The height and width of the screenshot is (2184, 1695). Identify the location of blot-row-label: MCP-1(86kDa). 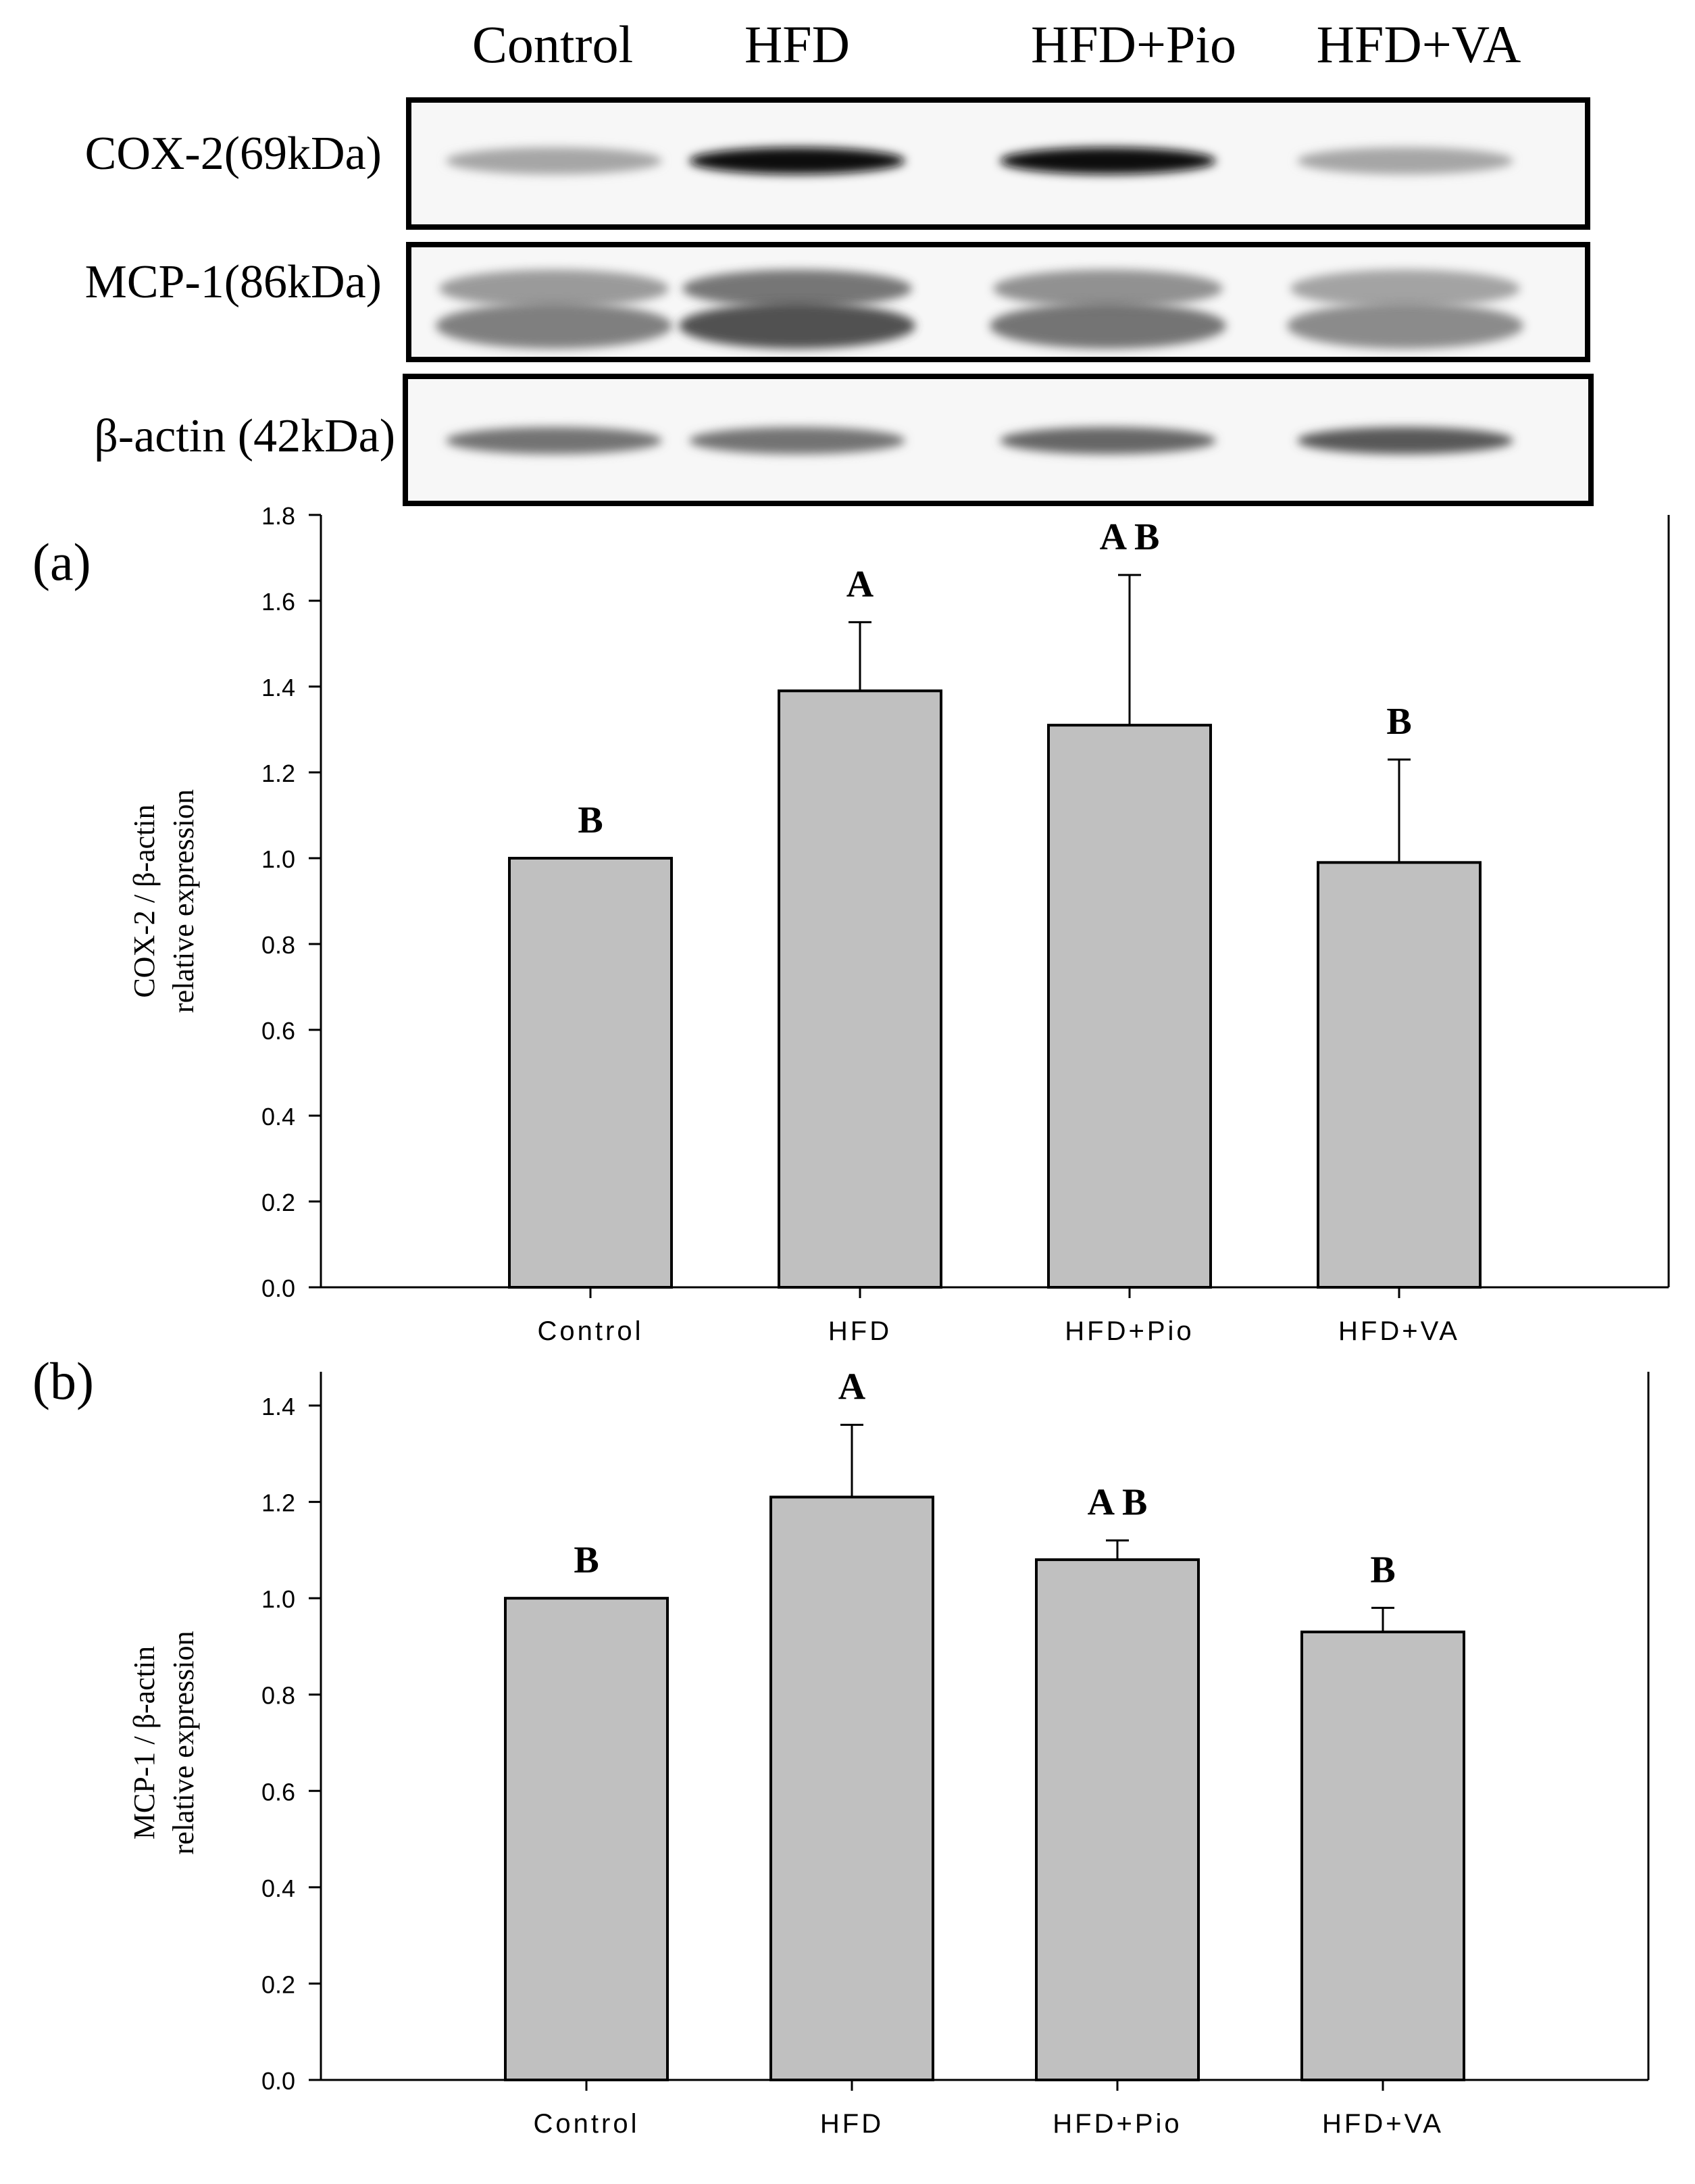
(233, 282).